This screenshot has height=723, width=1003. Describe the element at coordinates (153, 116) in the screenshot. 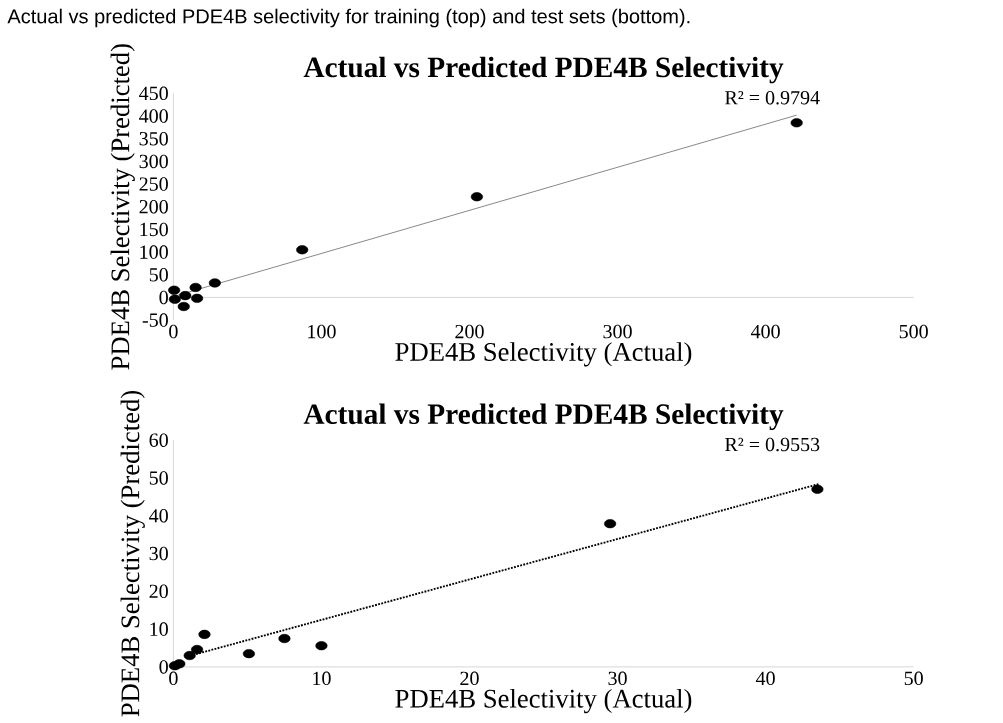

I see `y-tick-label: 400` at that location.